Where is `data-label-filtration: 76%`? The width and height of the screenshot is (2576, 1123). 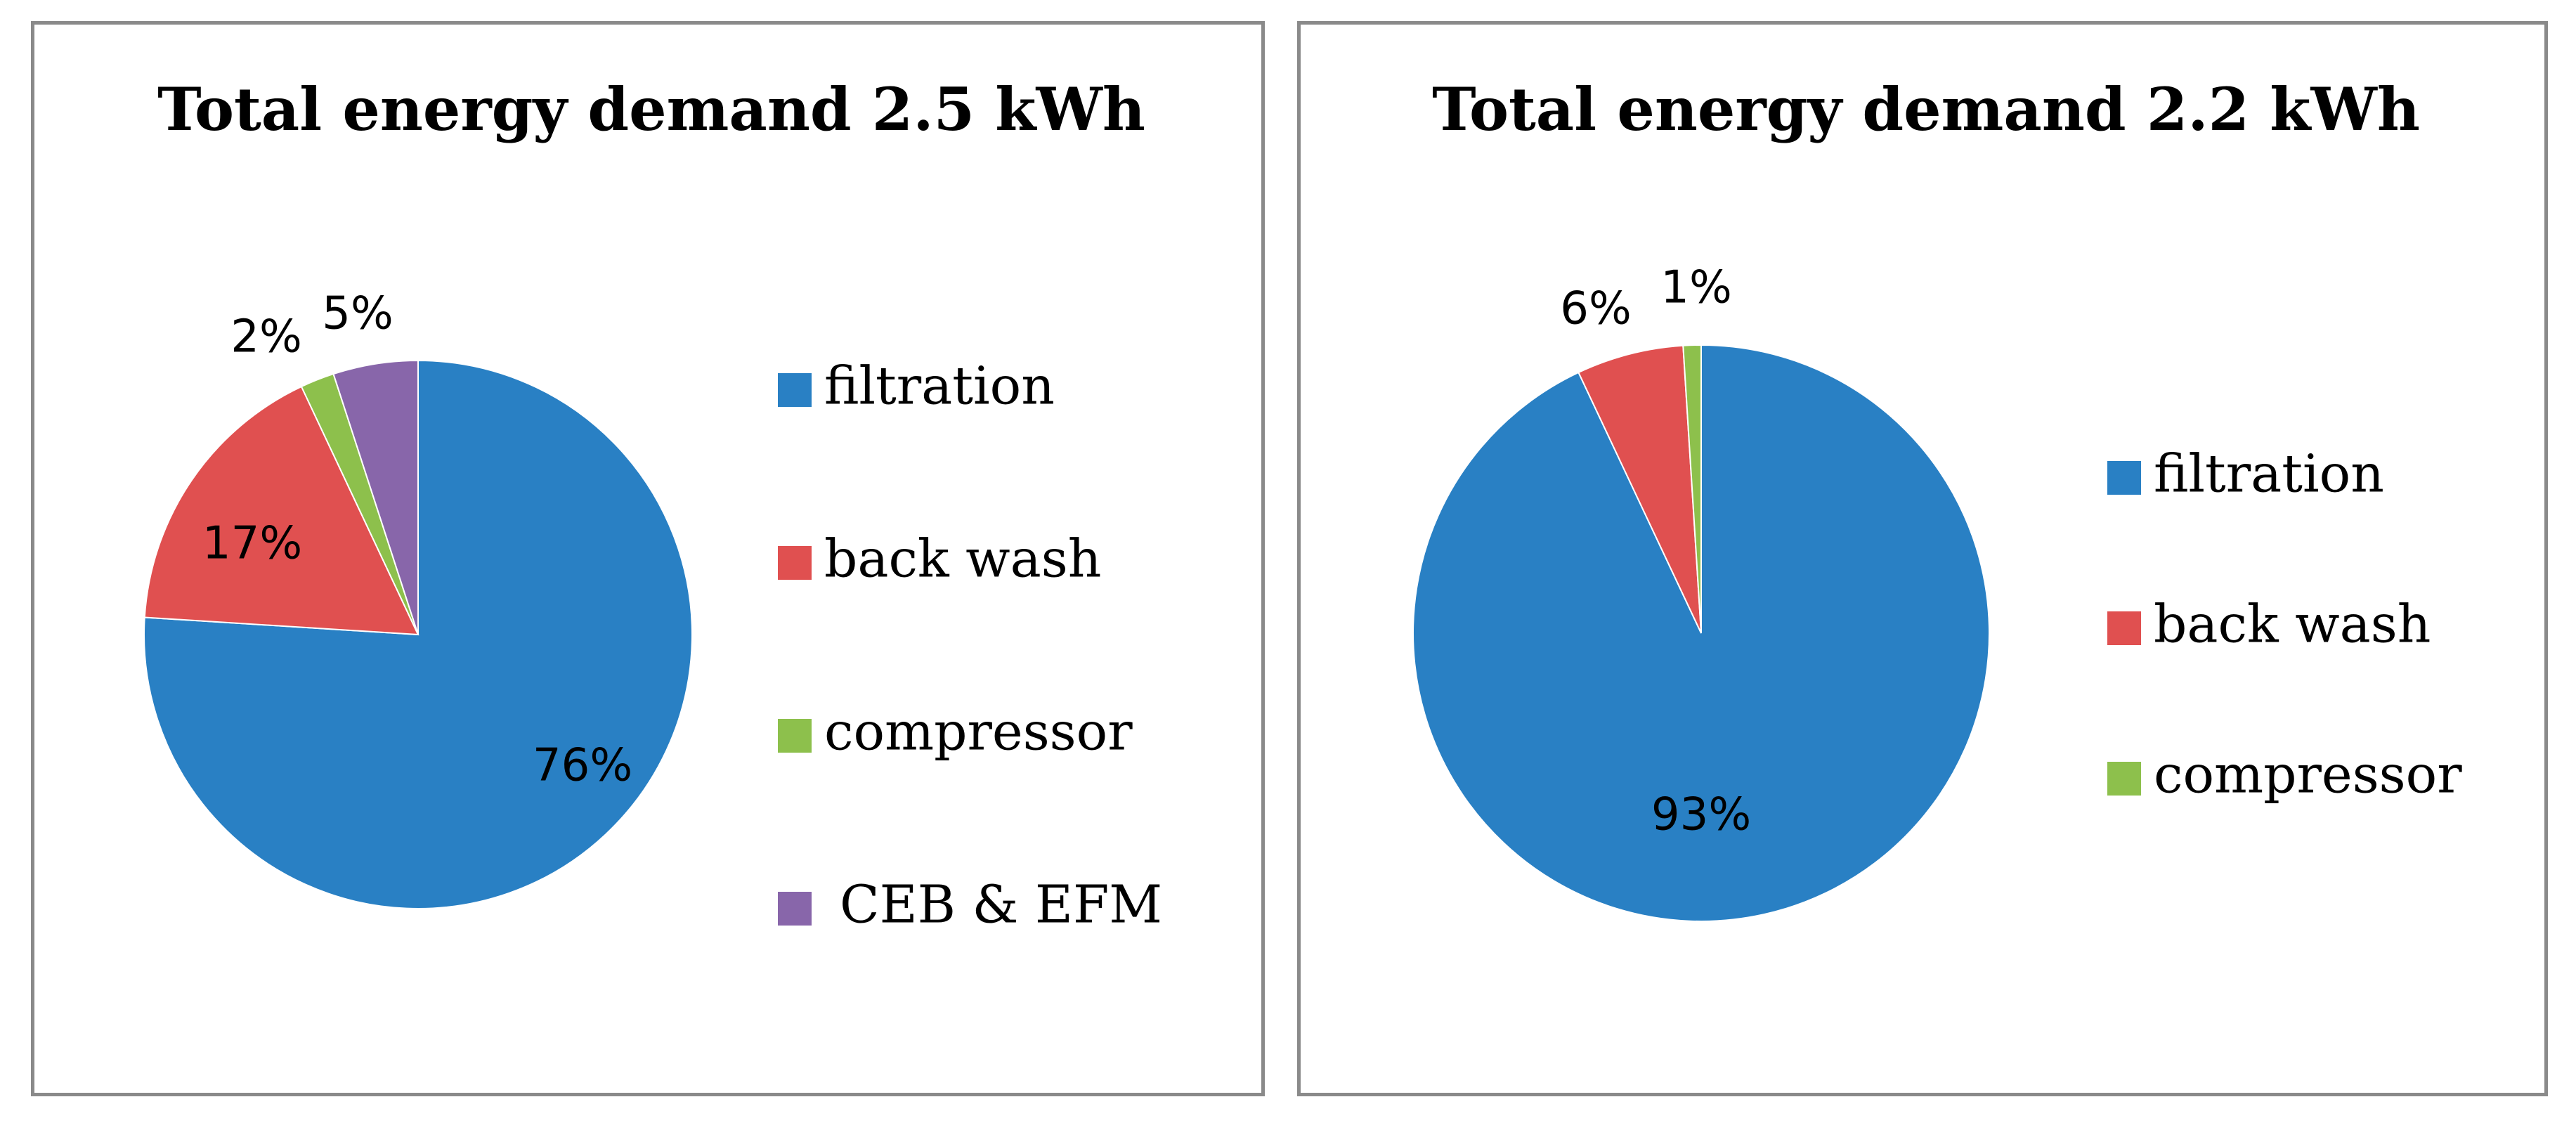 data-label-filtration: 76% is located at coordinates (582, 766).